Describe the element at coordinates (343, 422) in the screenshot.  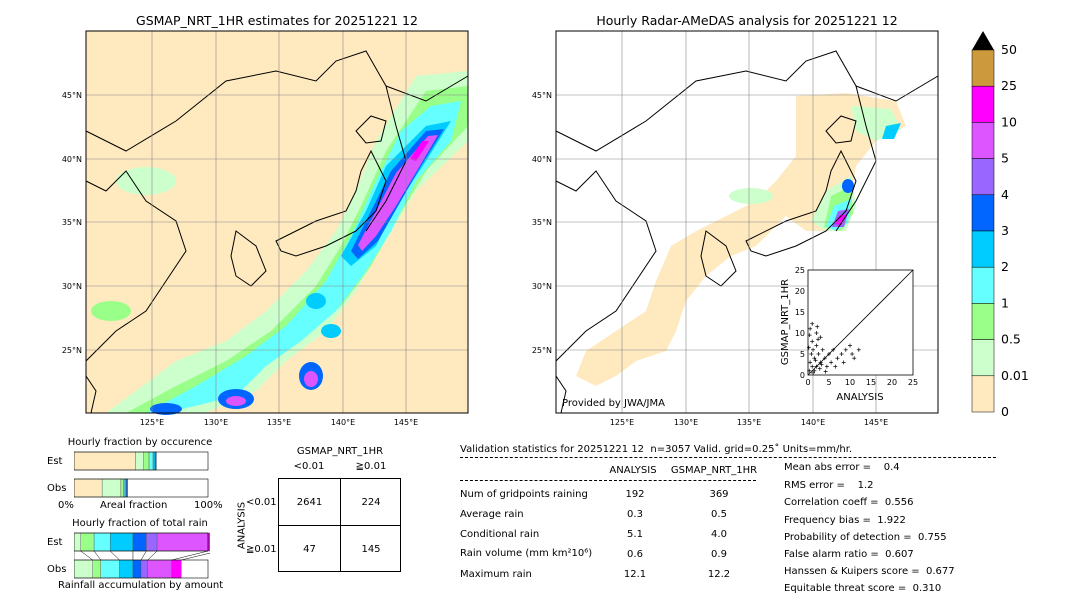
I see `lon-tick-label: 140°E` at that location.